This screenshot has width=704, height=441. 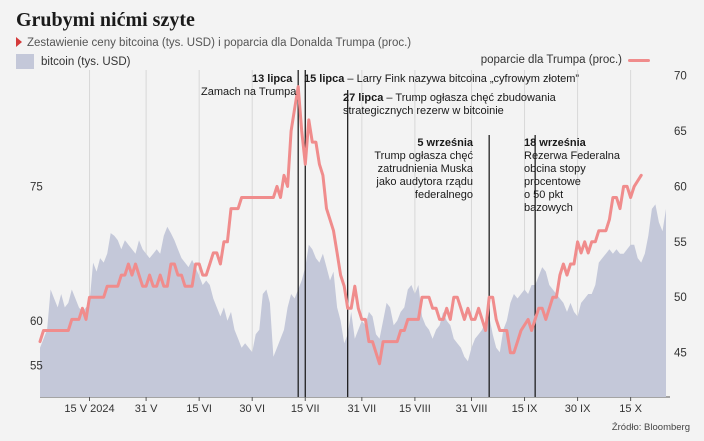 I want to click on right-axis: 45 50 55 60 65 70, so click(x=680, y=215).